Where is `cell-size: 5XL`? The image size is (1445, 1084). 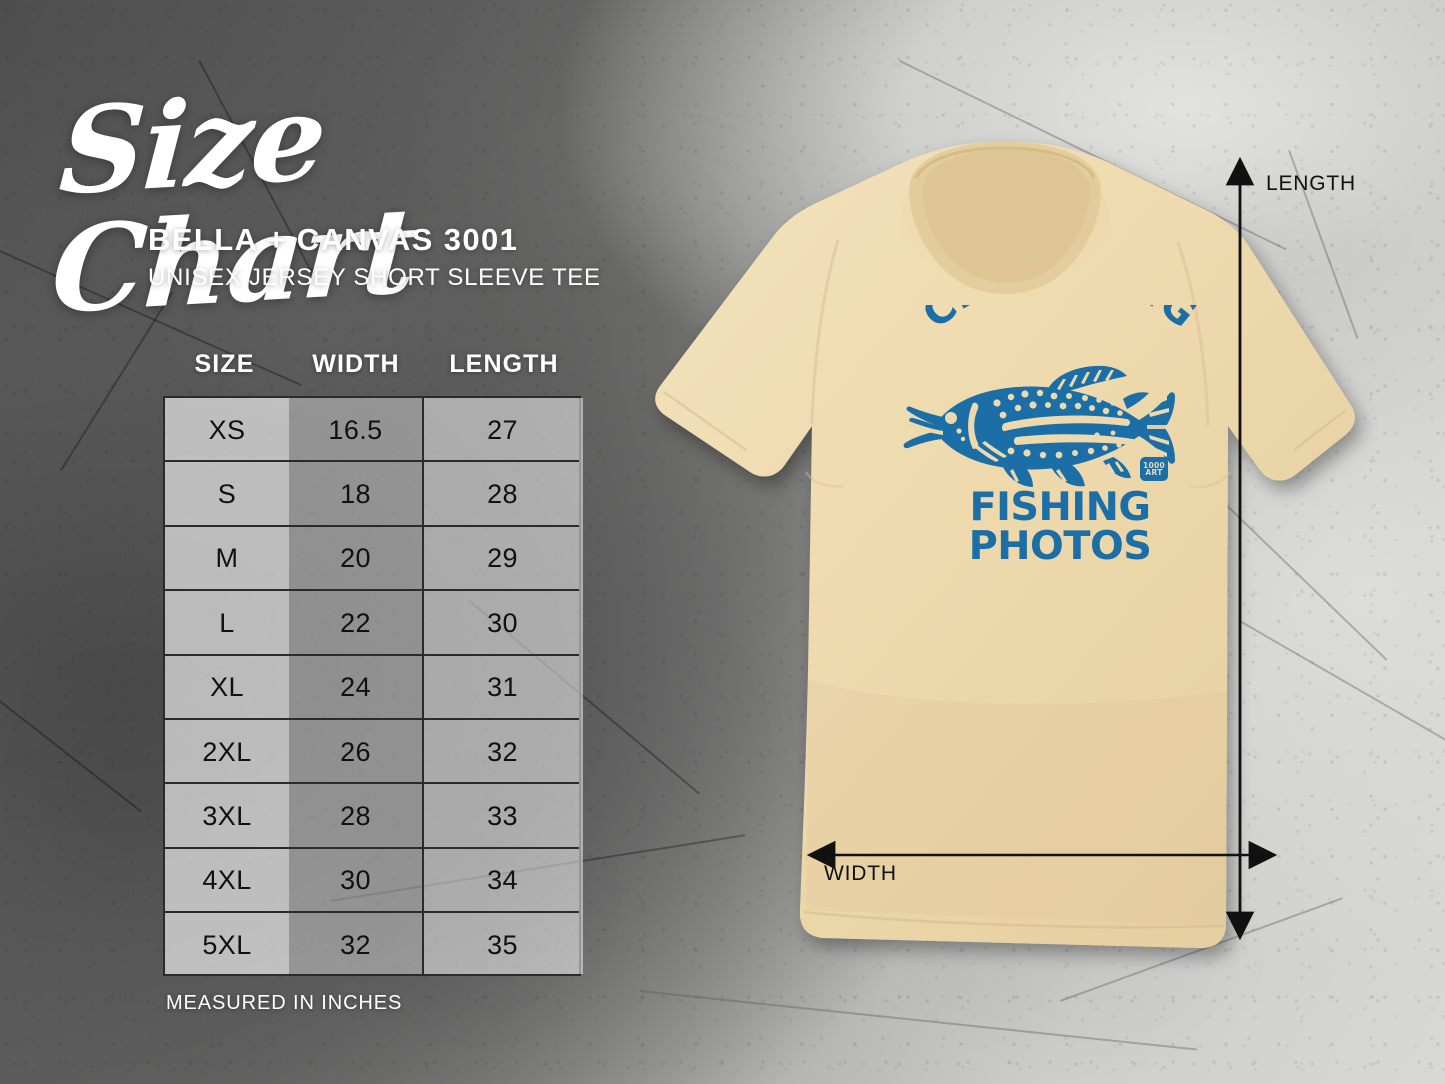 cell-size: 5XL is located at coordinates (227, 944).